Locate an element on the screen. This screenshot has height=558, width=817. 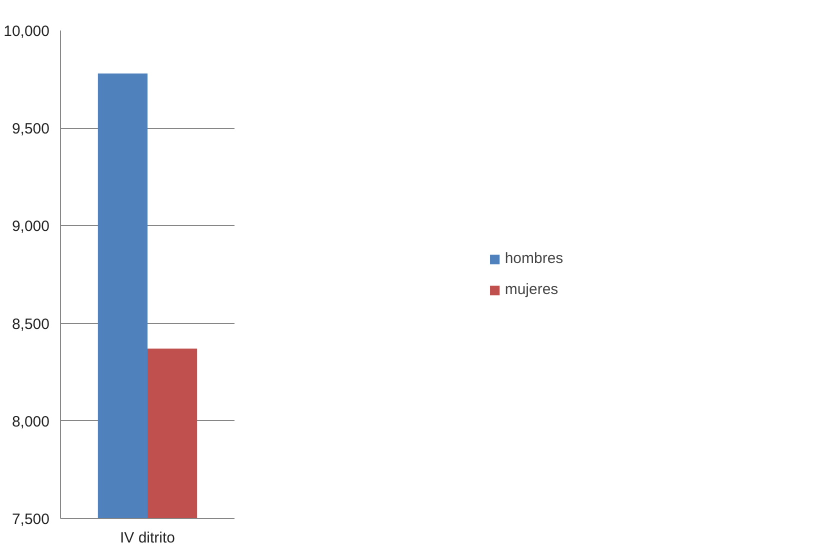
y-tick-label: 10,000 is located at coordinates (27, 31).